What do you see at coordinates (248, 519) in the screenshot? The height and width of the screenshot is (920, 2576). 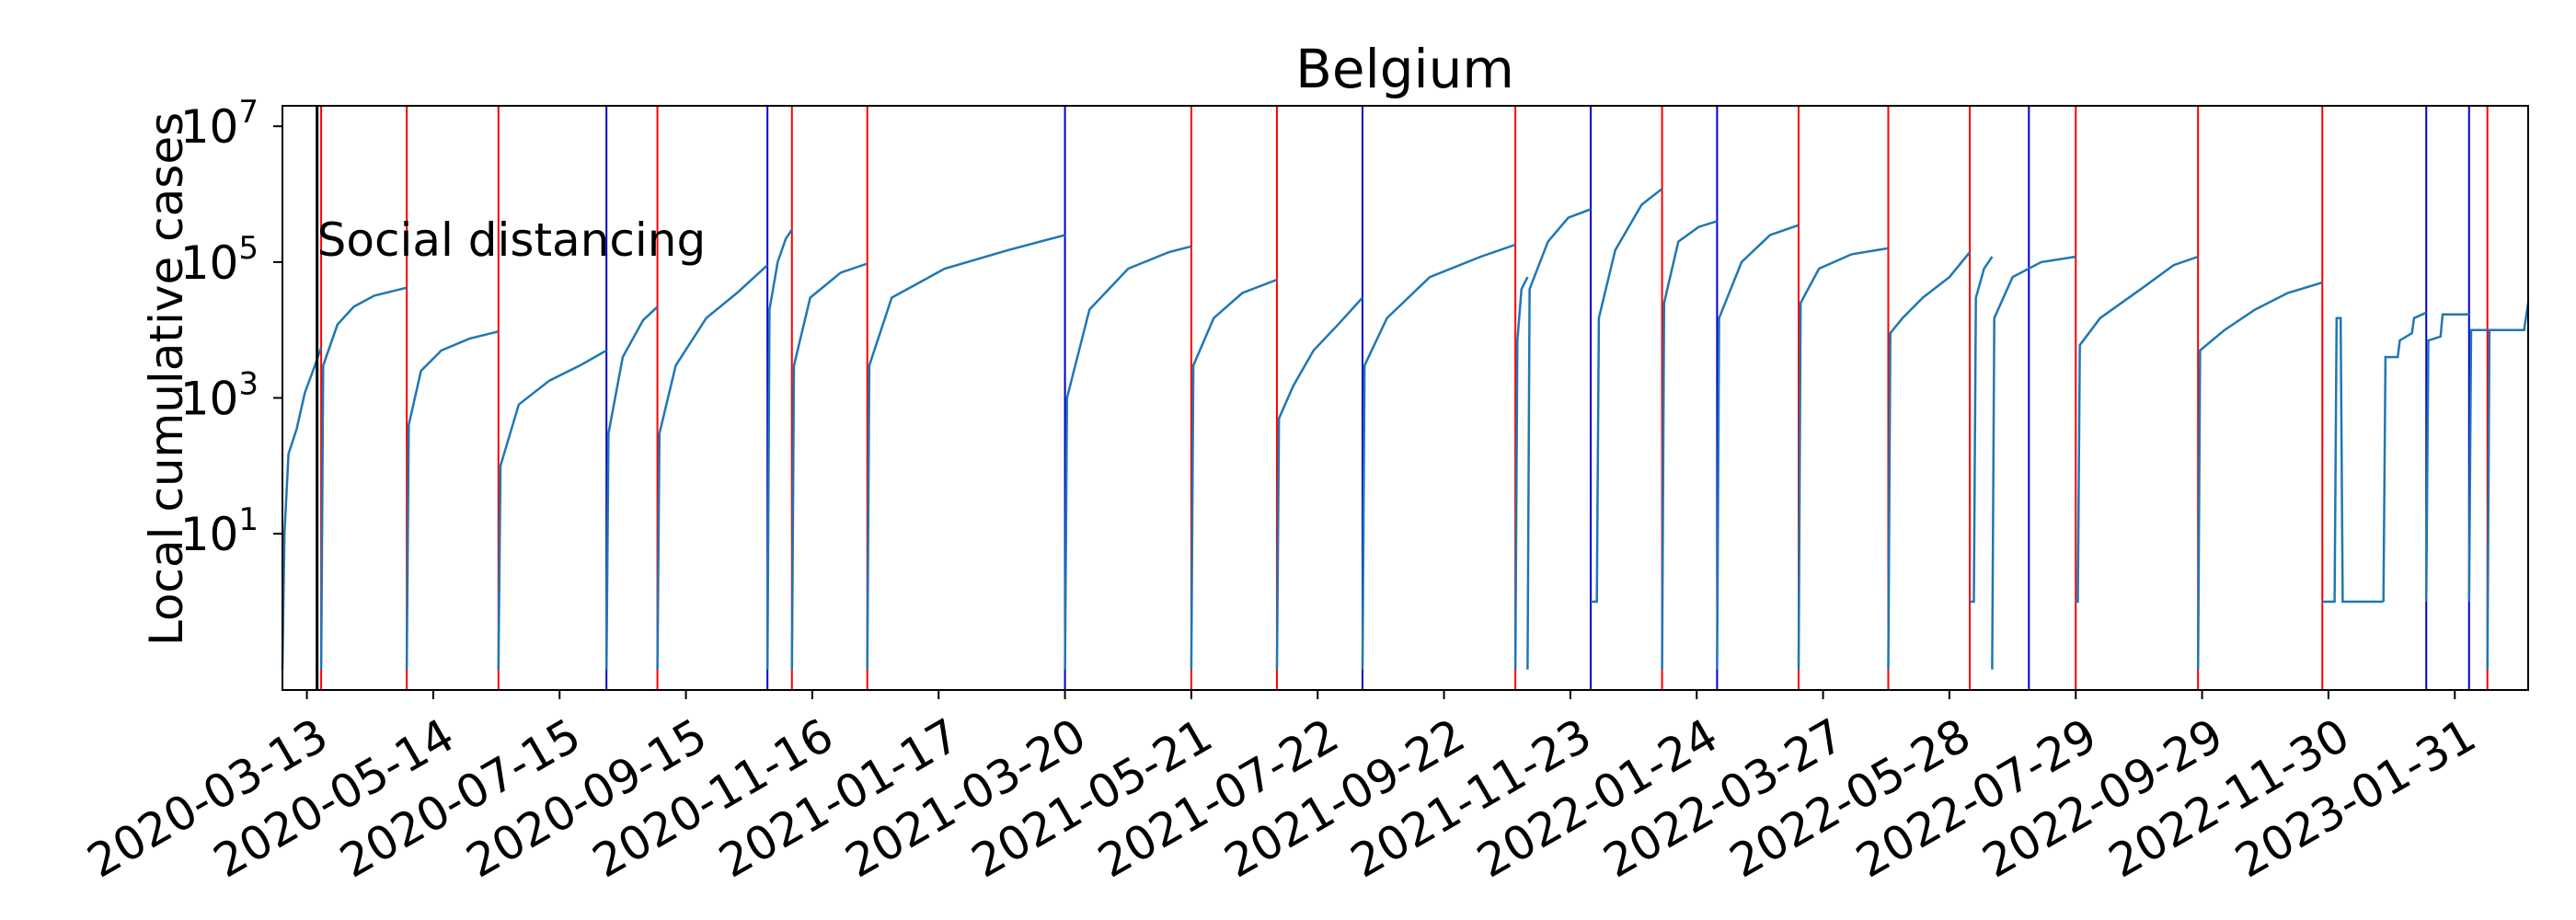 I see `y-tick-exponent: 1` at bounding box center [248, 519].